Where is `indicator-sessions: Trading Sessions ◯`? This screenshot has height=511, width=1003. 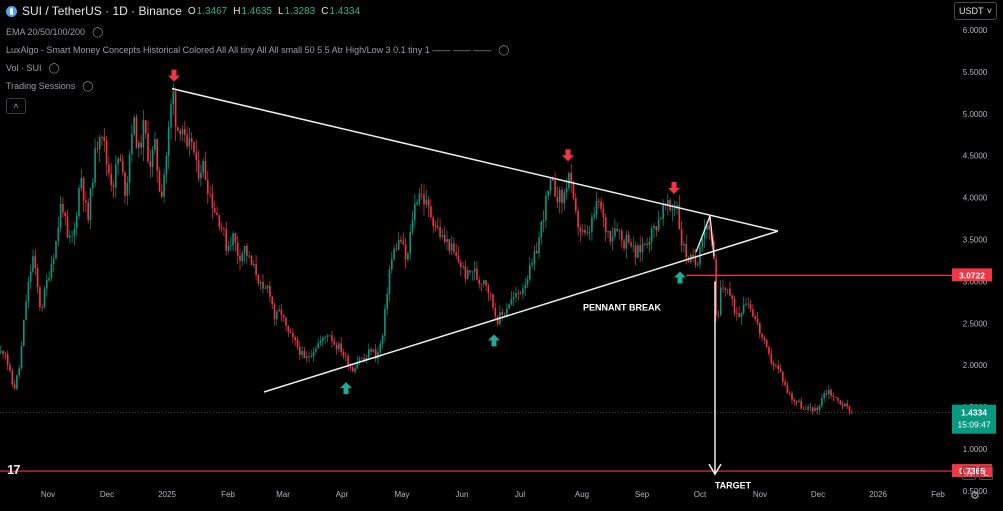 indicator-sessions: Trading Sessions ◯ is located at coordinates (257, 86).